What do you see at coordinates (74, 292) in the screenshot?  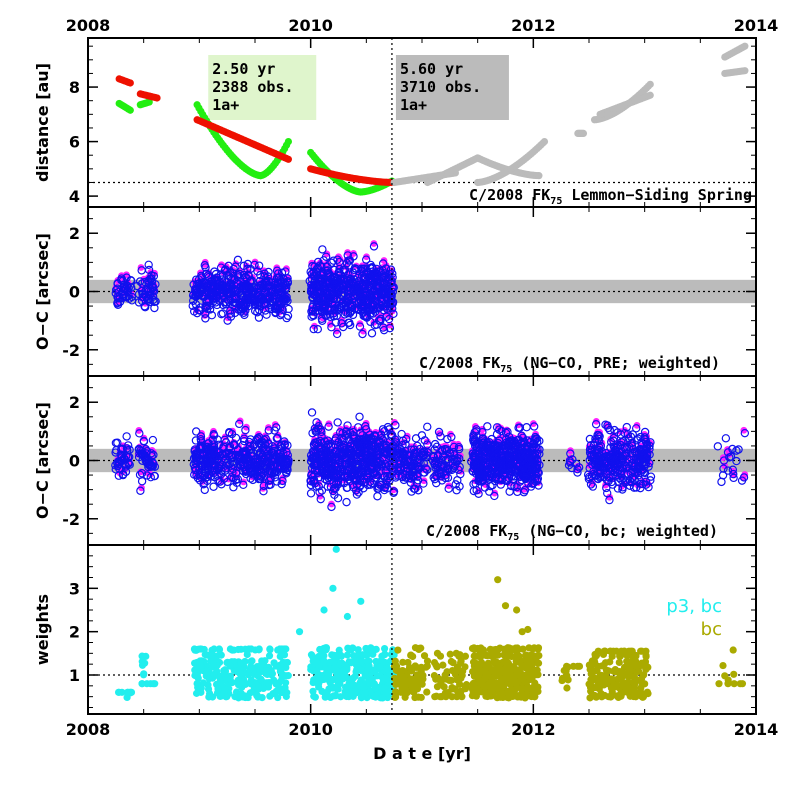 I see `y-tick-label: 0` at bounding box center [74, 292].